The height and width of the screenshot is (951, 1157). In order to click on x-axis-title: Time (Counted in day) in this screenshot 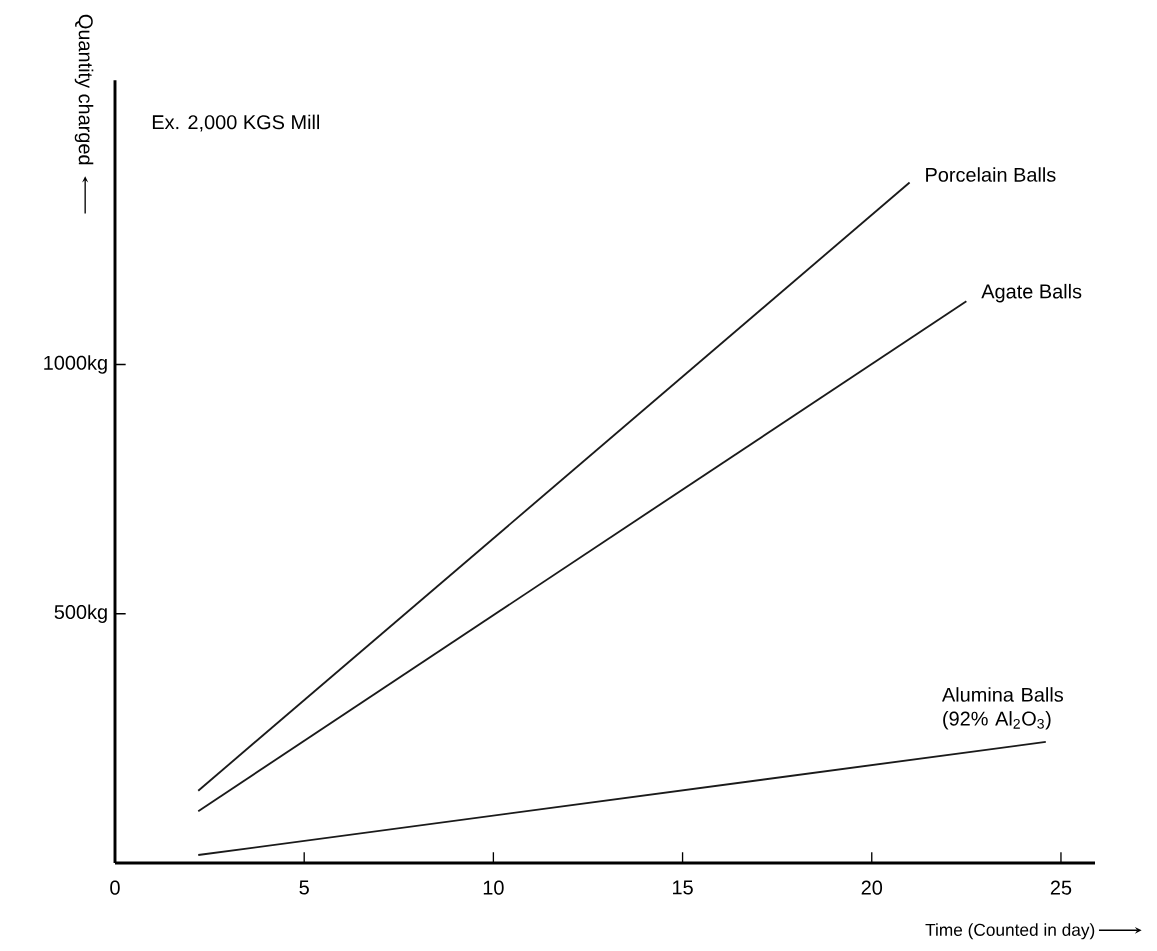, I will do `click(1010, 931)`.